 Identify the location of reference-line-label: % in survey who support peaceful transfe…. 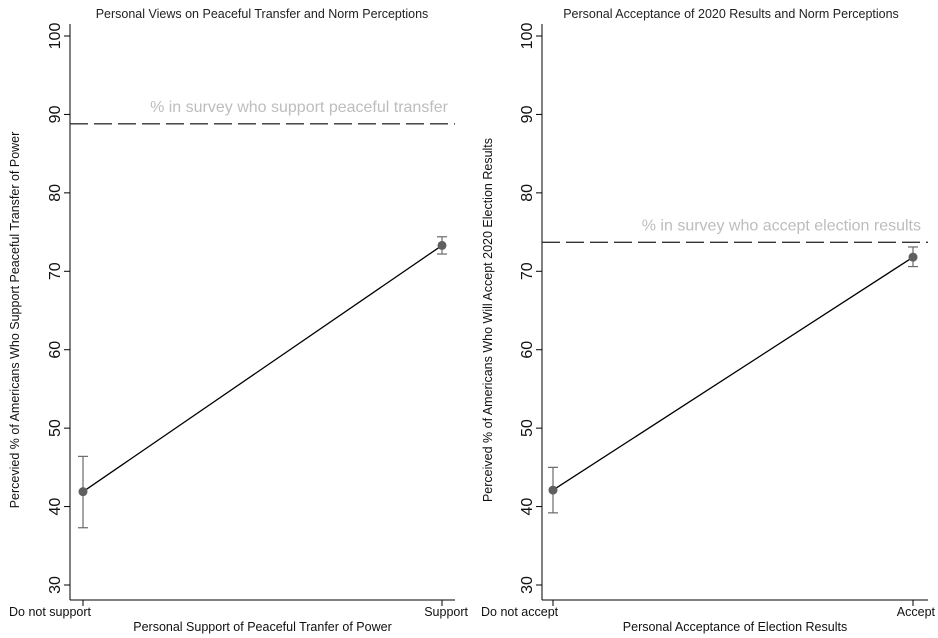
(299, 107).